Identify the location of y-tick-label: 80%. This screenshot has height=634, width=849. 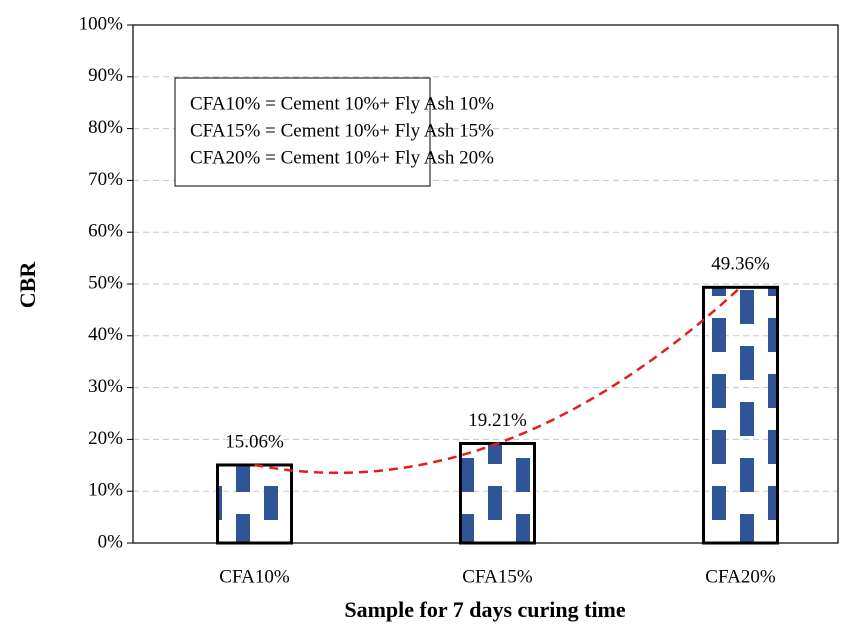
(105, 127).